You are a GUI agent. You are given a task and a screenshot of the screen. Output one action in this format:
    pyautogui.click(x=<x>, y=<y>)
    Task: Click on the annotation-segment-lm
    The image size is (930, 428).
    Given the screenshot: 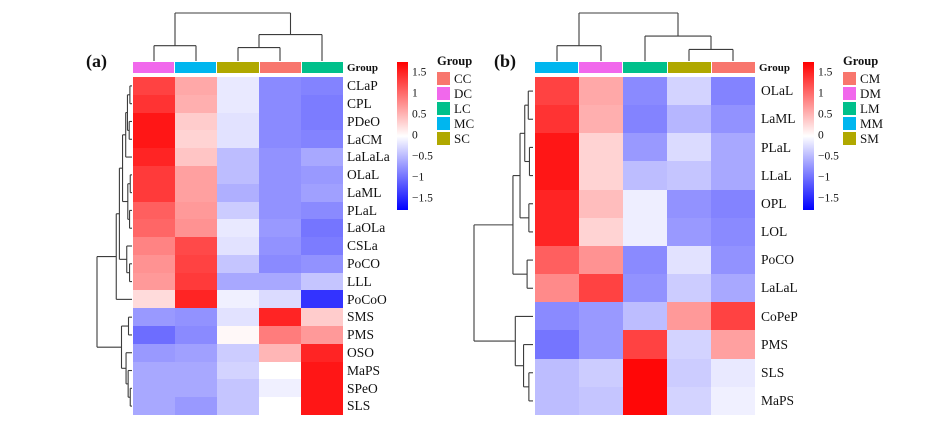 What is the action you would take?
    pyautogui.click(x=645, y=67)
    